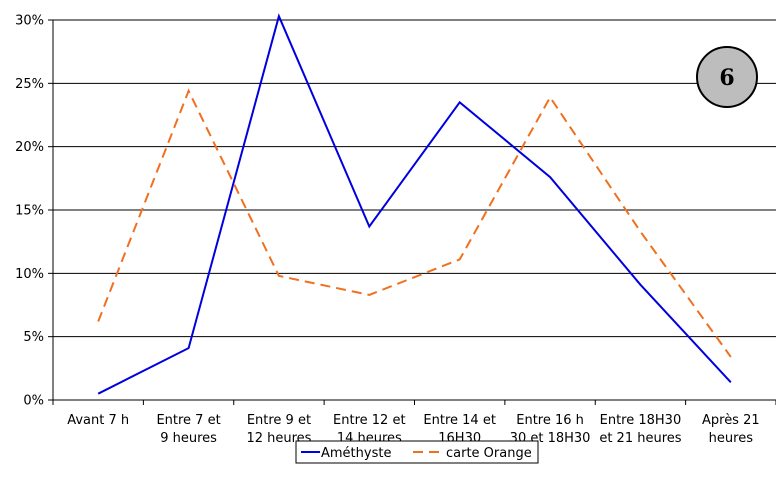 The image size is (776, 490). What do you see at coordinates (188, 420) in the screenshot?
I see `x-tick-label-line: Entre 7 et` at bounding box center [188, 420].